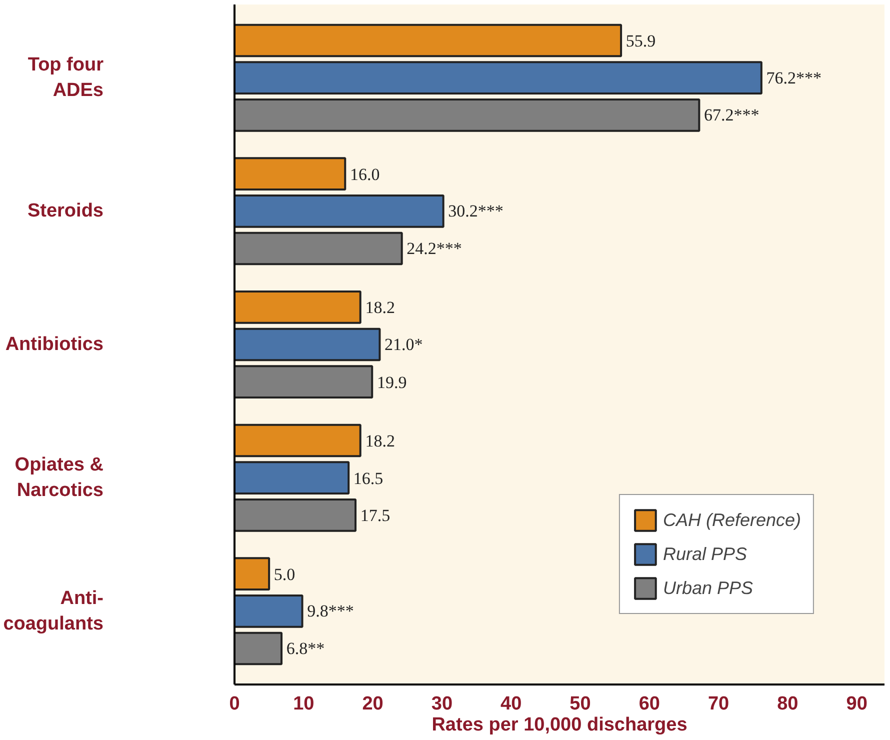  Describe the element at coordinates (511, 704) in the screenshot. I see `x-tick-label: 40` at that location.